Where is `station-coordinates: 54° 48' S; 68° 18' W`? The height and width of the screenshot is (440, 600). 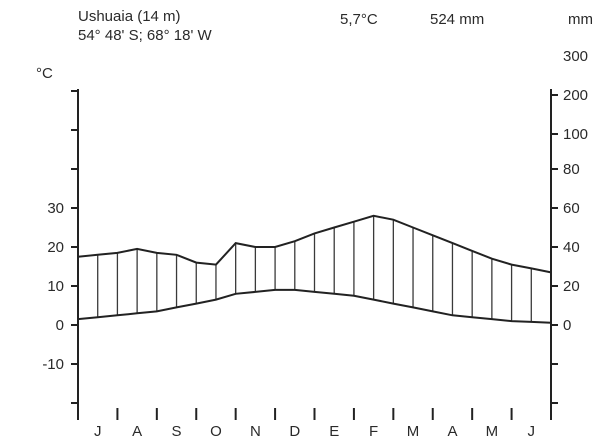
station-coordinates: 54° 48' S; 68° 18' W is located at coordinates (145, 35).